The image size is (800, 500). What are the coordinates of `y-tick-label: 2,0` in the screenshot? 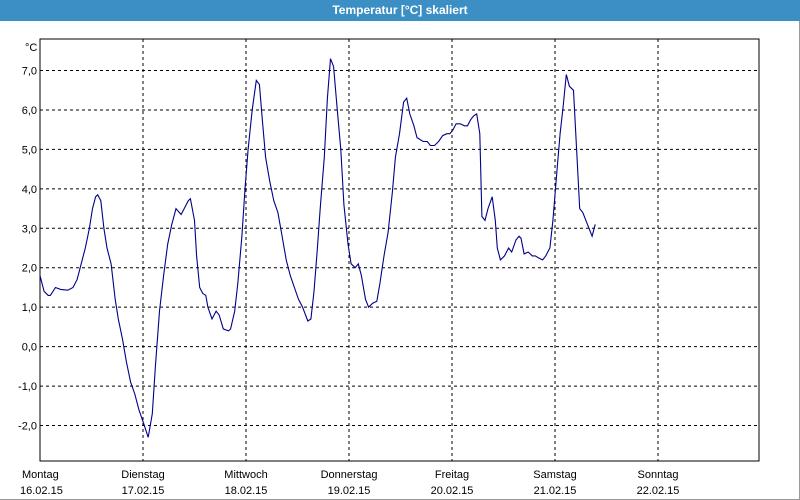 It's located at (29, 269).